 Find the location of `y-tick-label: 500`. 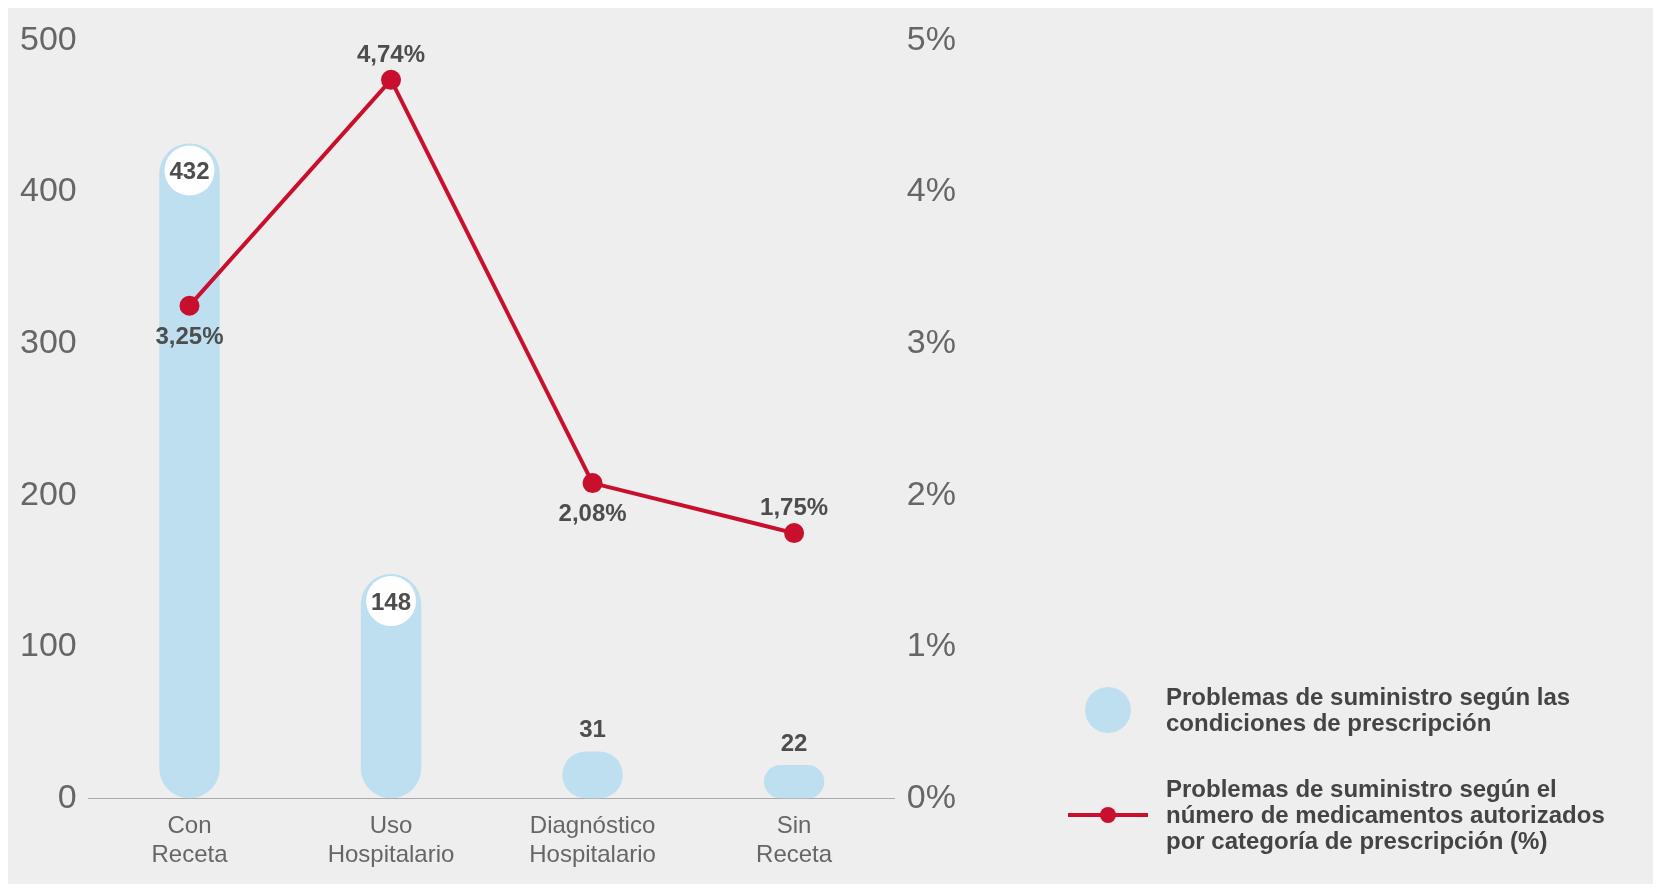

y-tick-label: 500 is located at coordinates (48, 37).